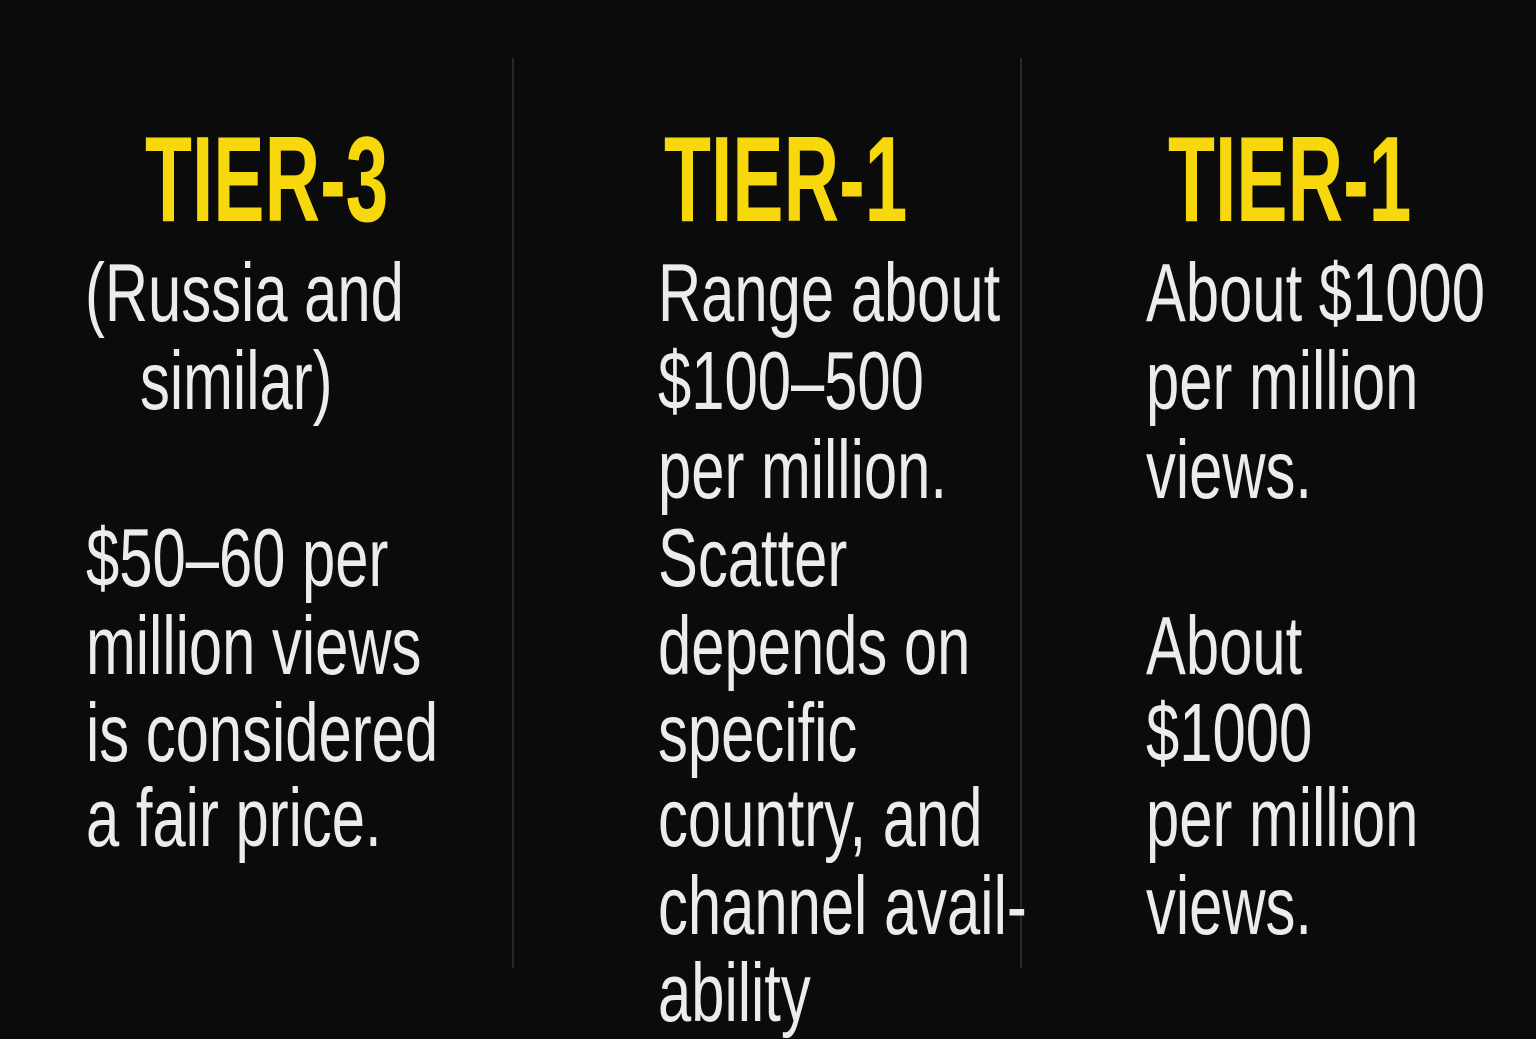  Describe the element at coordinates (758, 732) in the screenshot. I see `tier-1-line: specific` at that location.